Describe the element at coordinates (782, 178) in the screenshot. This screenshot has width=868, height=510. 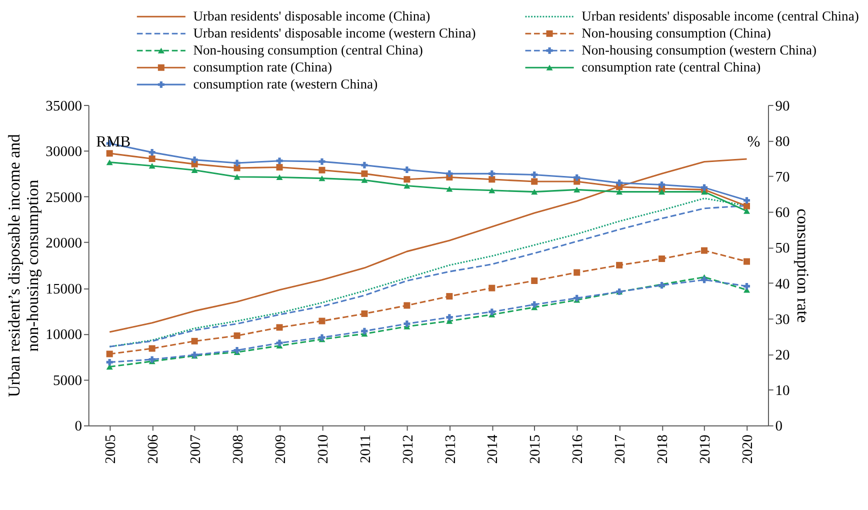
I see `y2-tick-label: 70` at that location.